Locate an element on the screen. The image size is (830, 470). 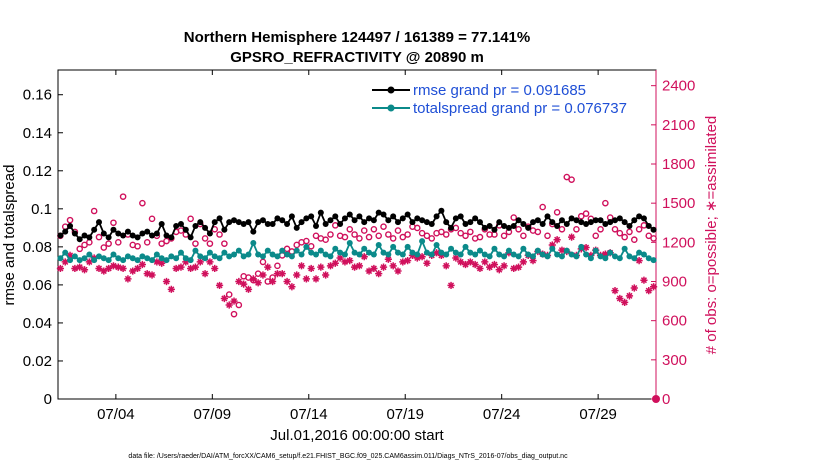
x-tick-label: 07/09 is located at coordinates (213, 414).